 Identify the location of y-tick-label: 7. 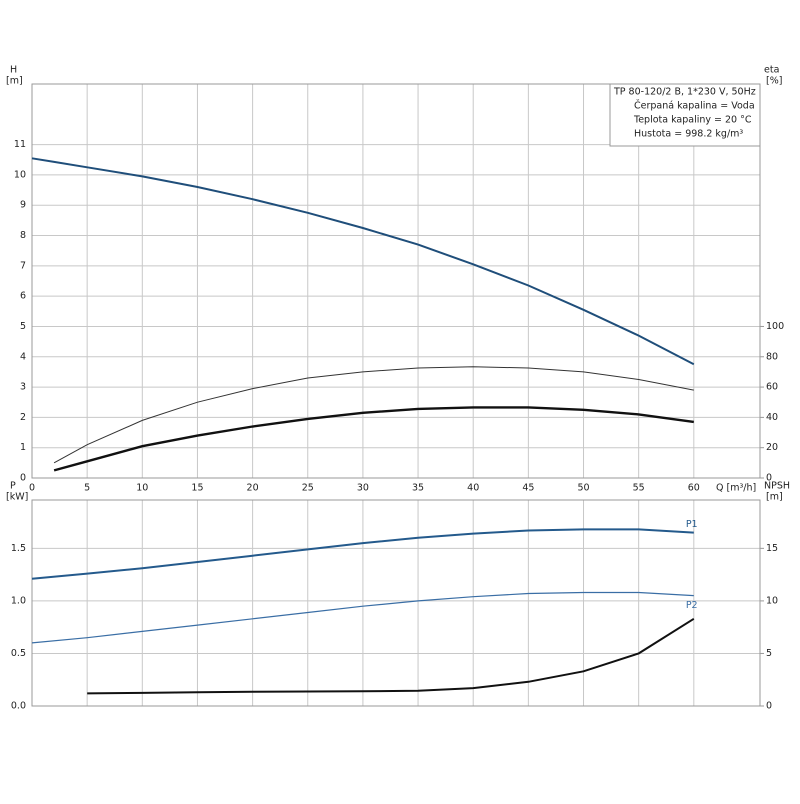
(23, 265).